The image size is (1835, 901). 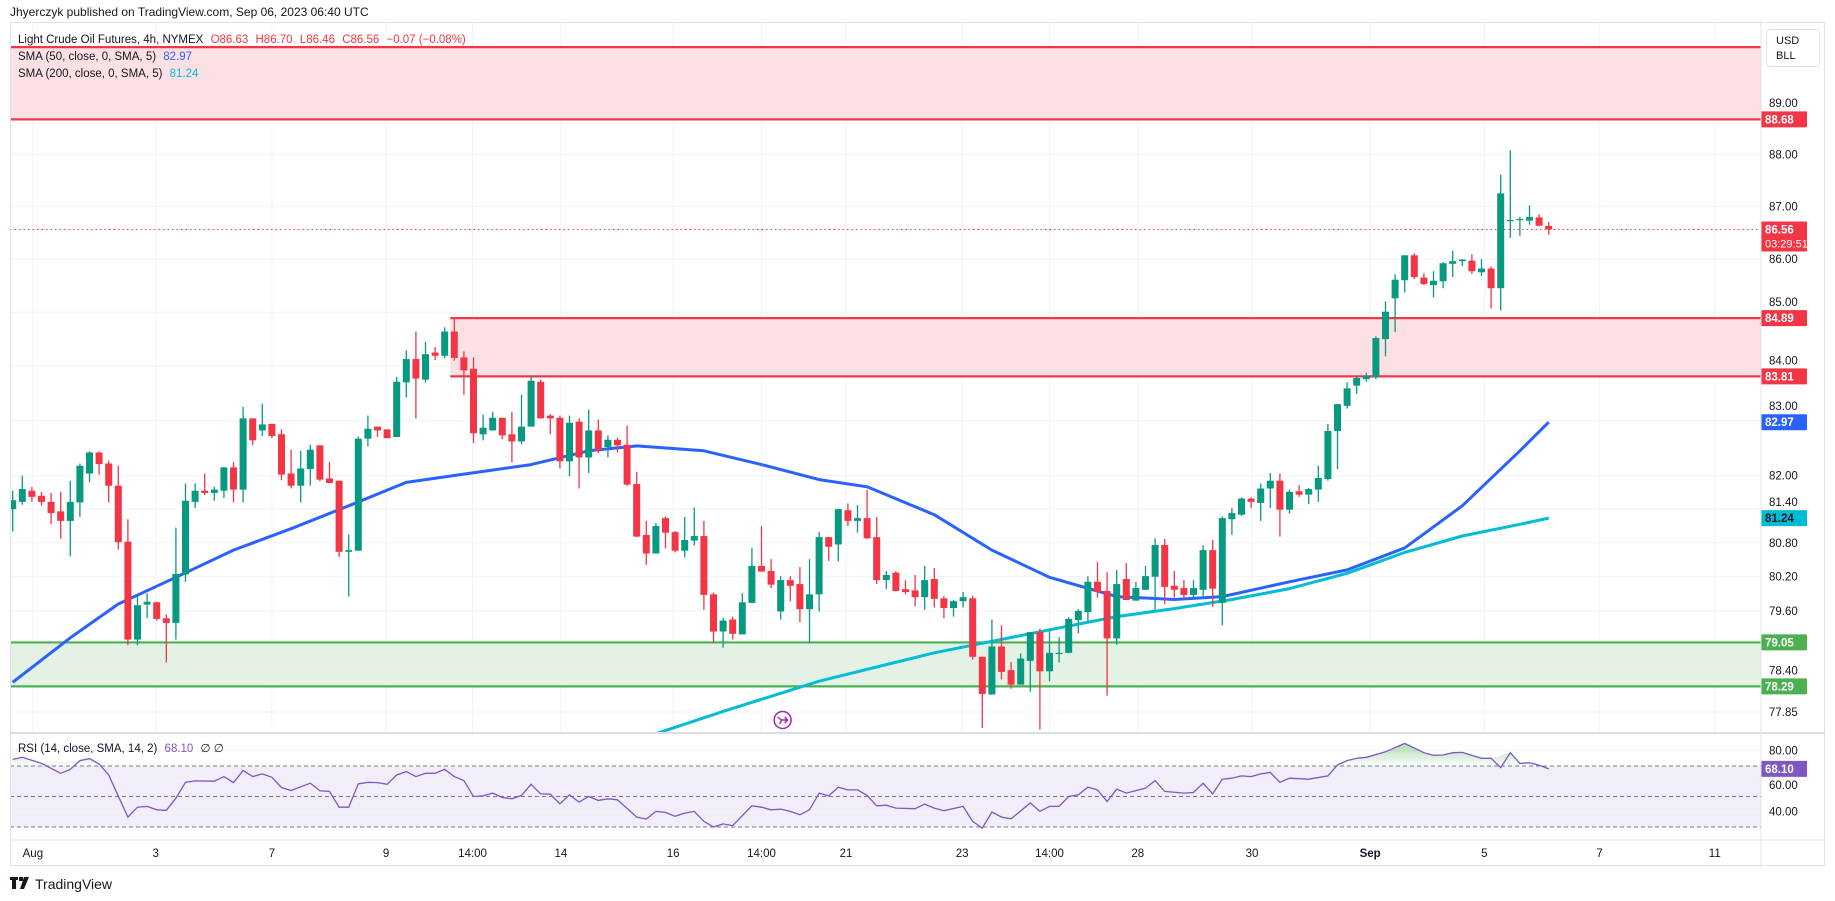 I want to click on sma200-legend: SMA (200, close, 0, SMA, 5) 81.24, so click(x=110, y=74).